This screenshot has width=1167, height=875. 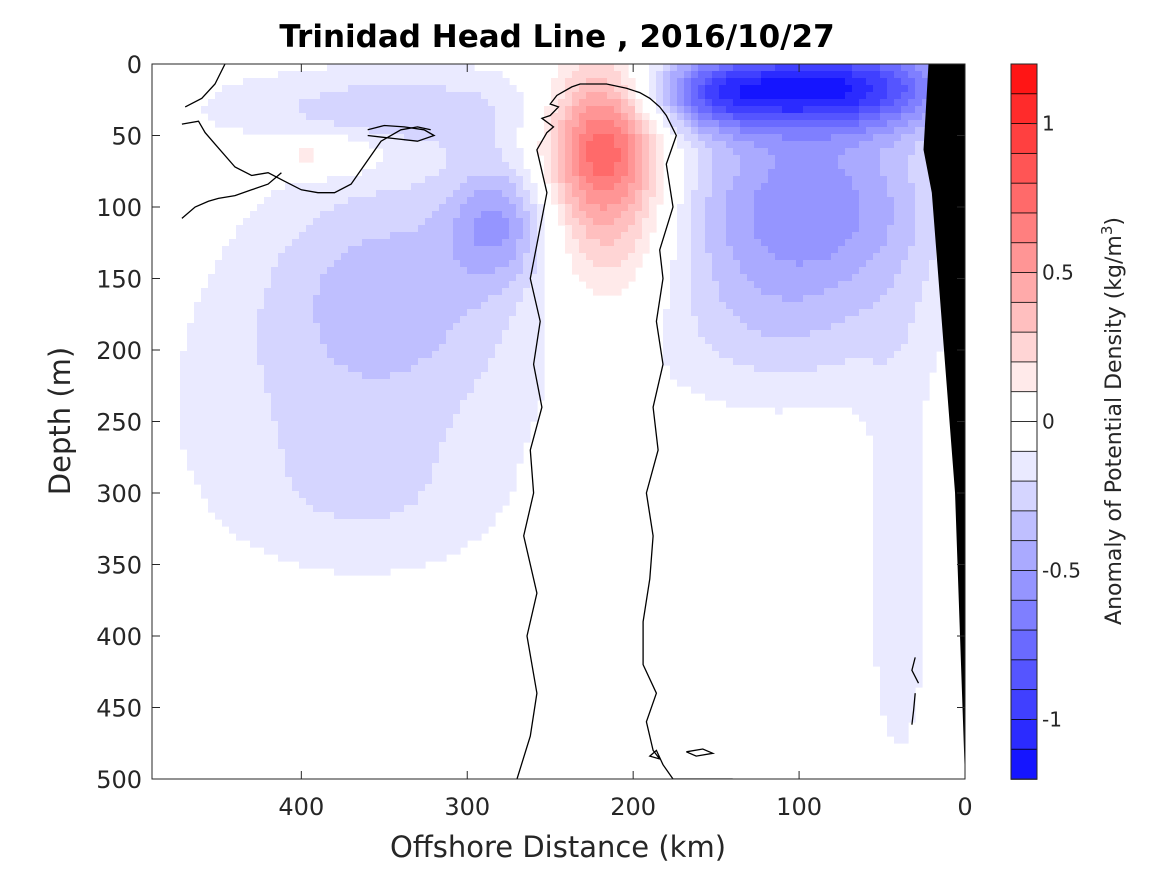 I want to click on x-tick-label: 400, so click(x=301, y=807).